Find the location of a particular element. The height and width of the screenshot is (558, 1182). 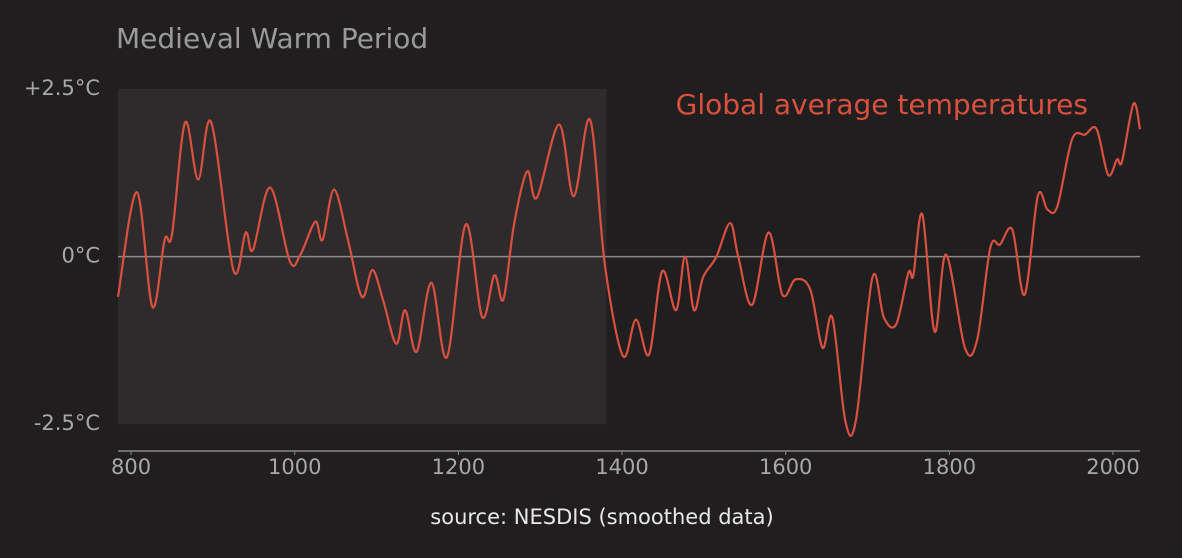

y-tick-label: 0°C is located at coordinates (80, 256).